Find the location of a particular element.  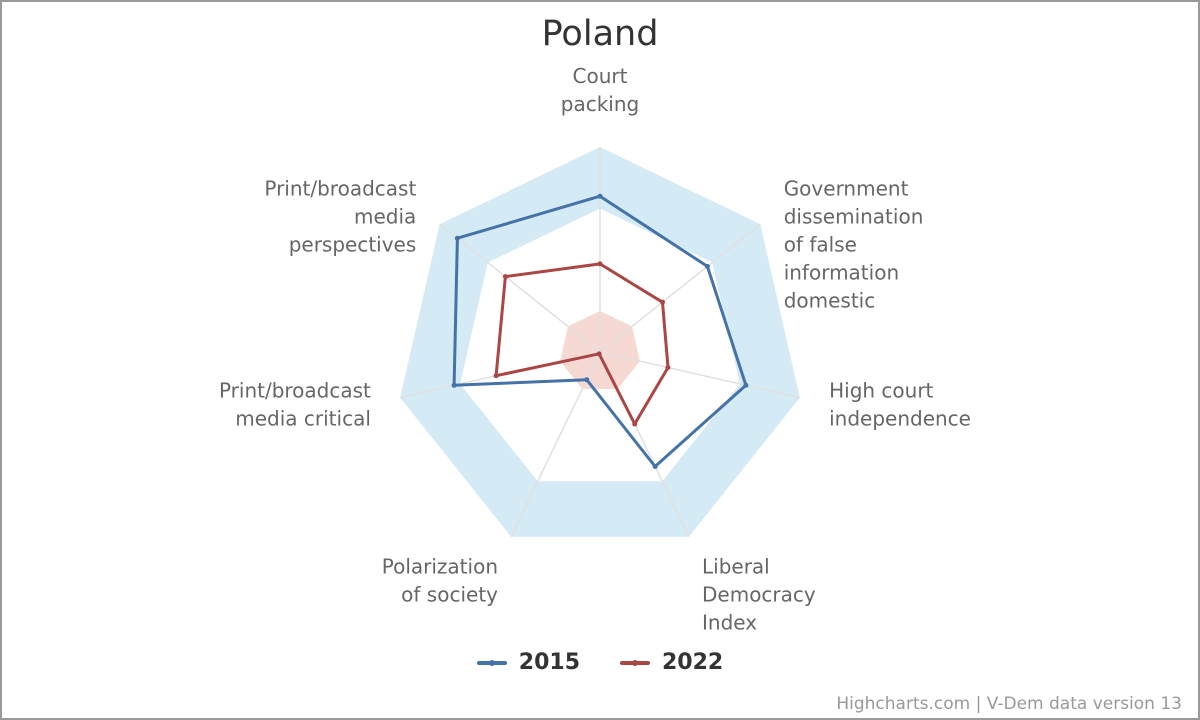

axis-label-line: Court is located at coordinates (600, 76).